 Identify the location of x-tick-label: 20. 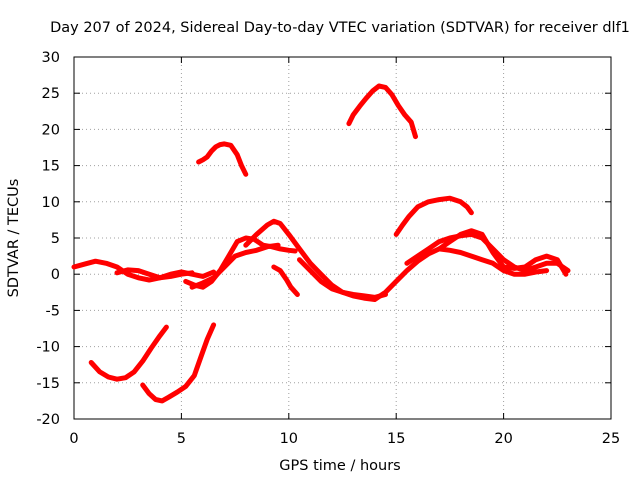
(503, 439).